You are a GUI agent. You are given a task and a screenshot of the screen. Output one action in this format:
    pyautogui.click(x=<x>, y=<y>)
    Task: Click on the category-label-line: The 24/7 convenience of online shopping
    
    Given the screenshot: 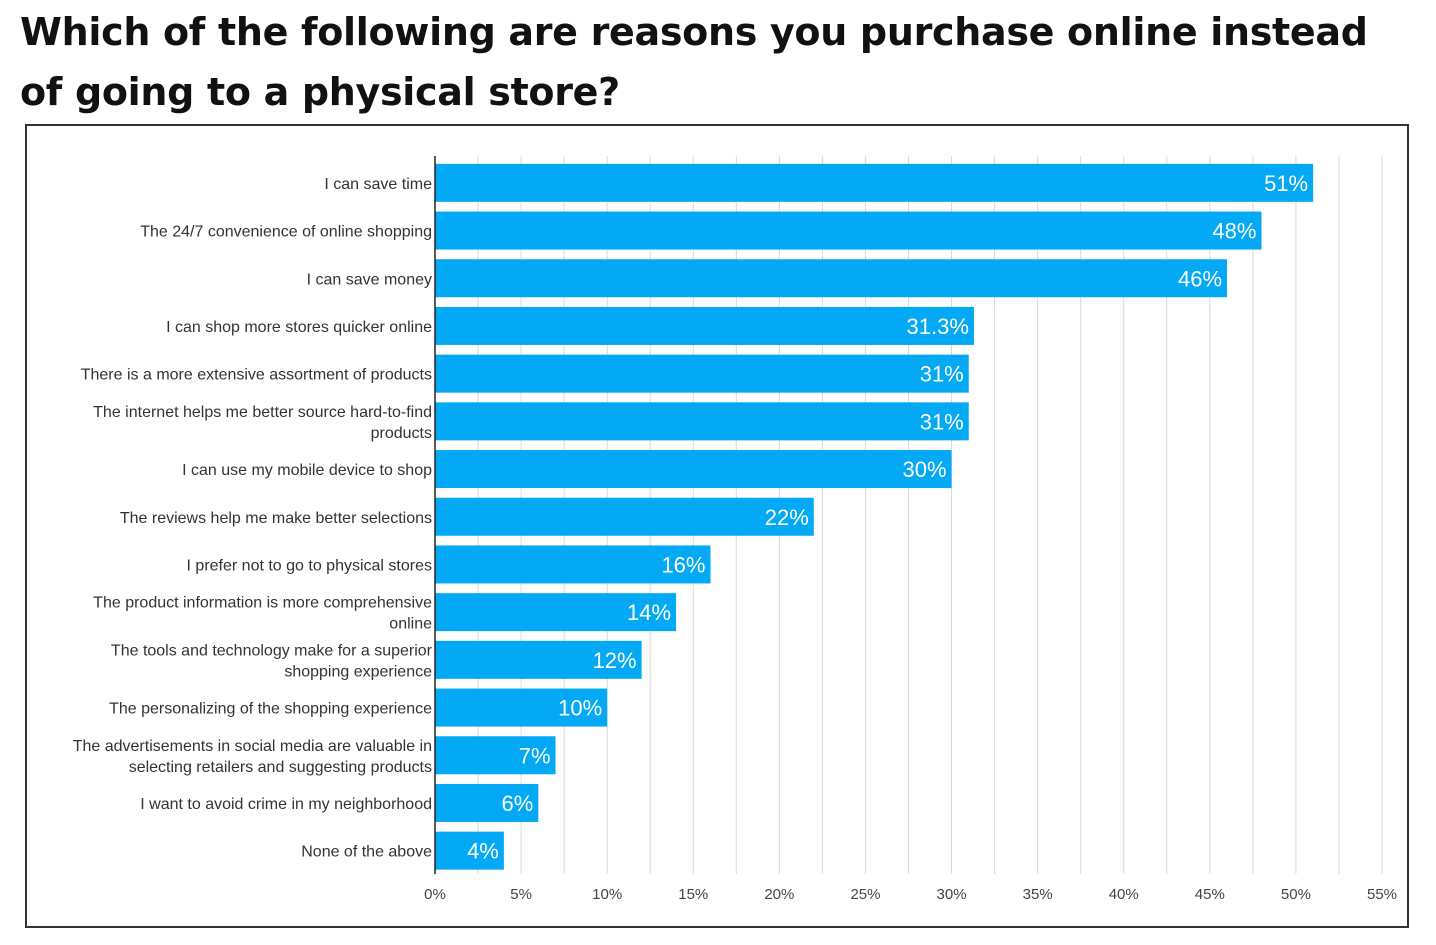 What is the action you would take?
    pyautogui.click(x=286, y=232)
    